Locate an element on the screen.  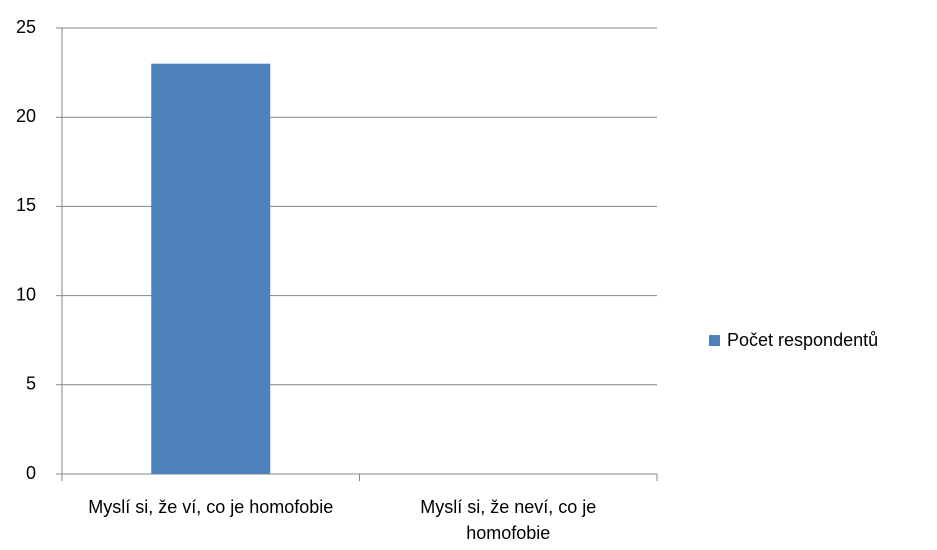
x-tick-label-box: Myslí si, že ví, co je homofobie is located at coordinates (211, 507).